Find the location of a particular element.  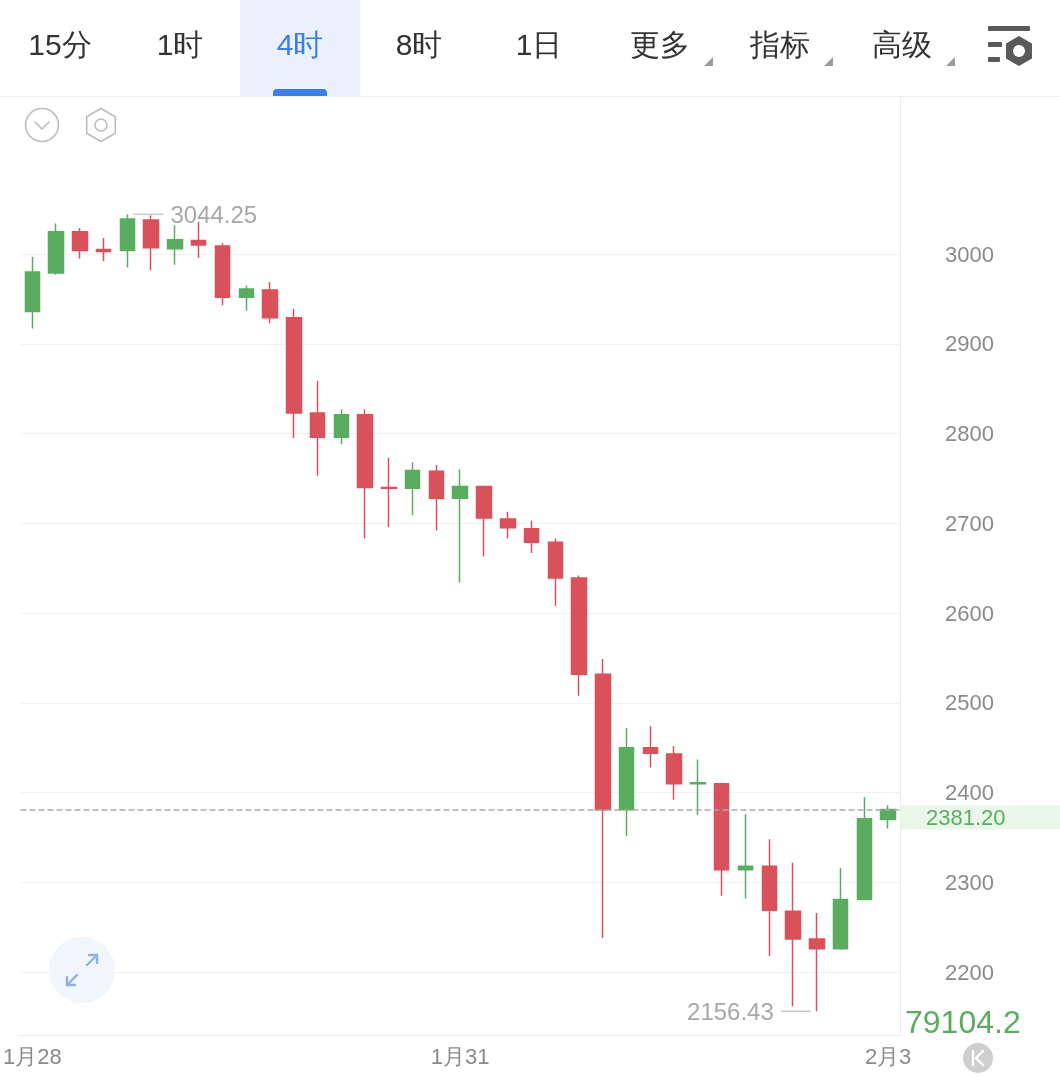

x-tick-label: 1月28 is located at coordinates (32, 1056).